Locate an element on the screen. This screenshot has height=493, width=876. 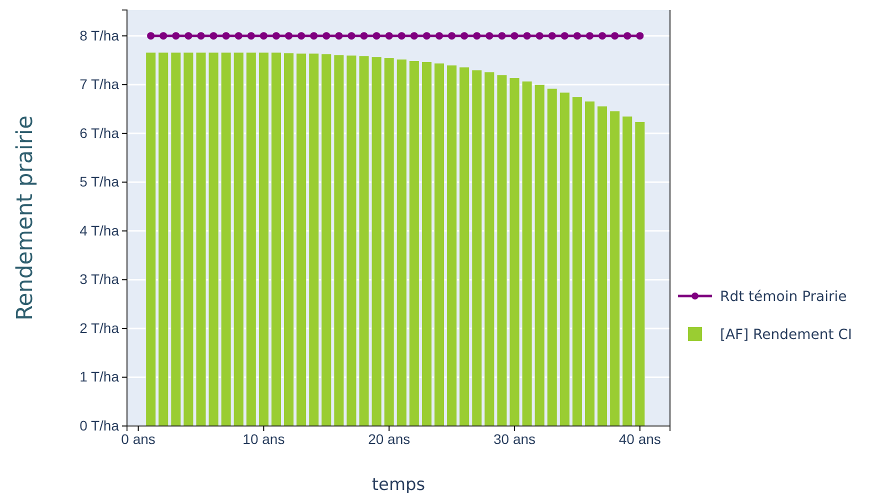
y-axis-title: Rendement prairie is located at coordinates (25, 218).